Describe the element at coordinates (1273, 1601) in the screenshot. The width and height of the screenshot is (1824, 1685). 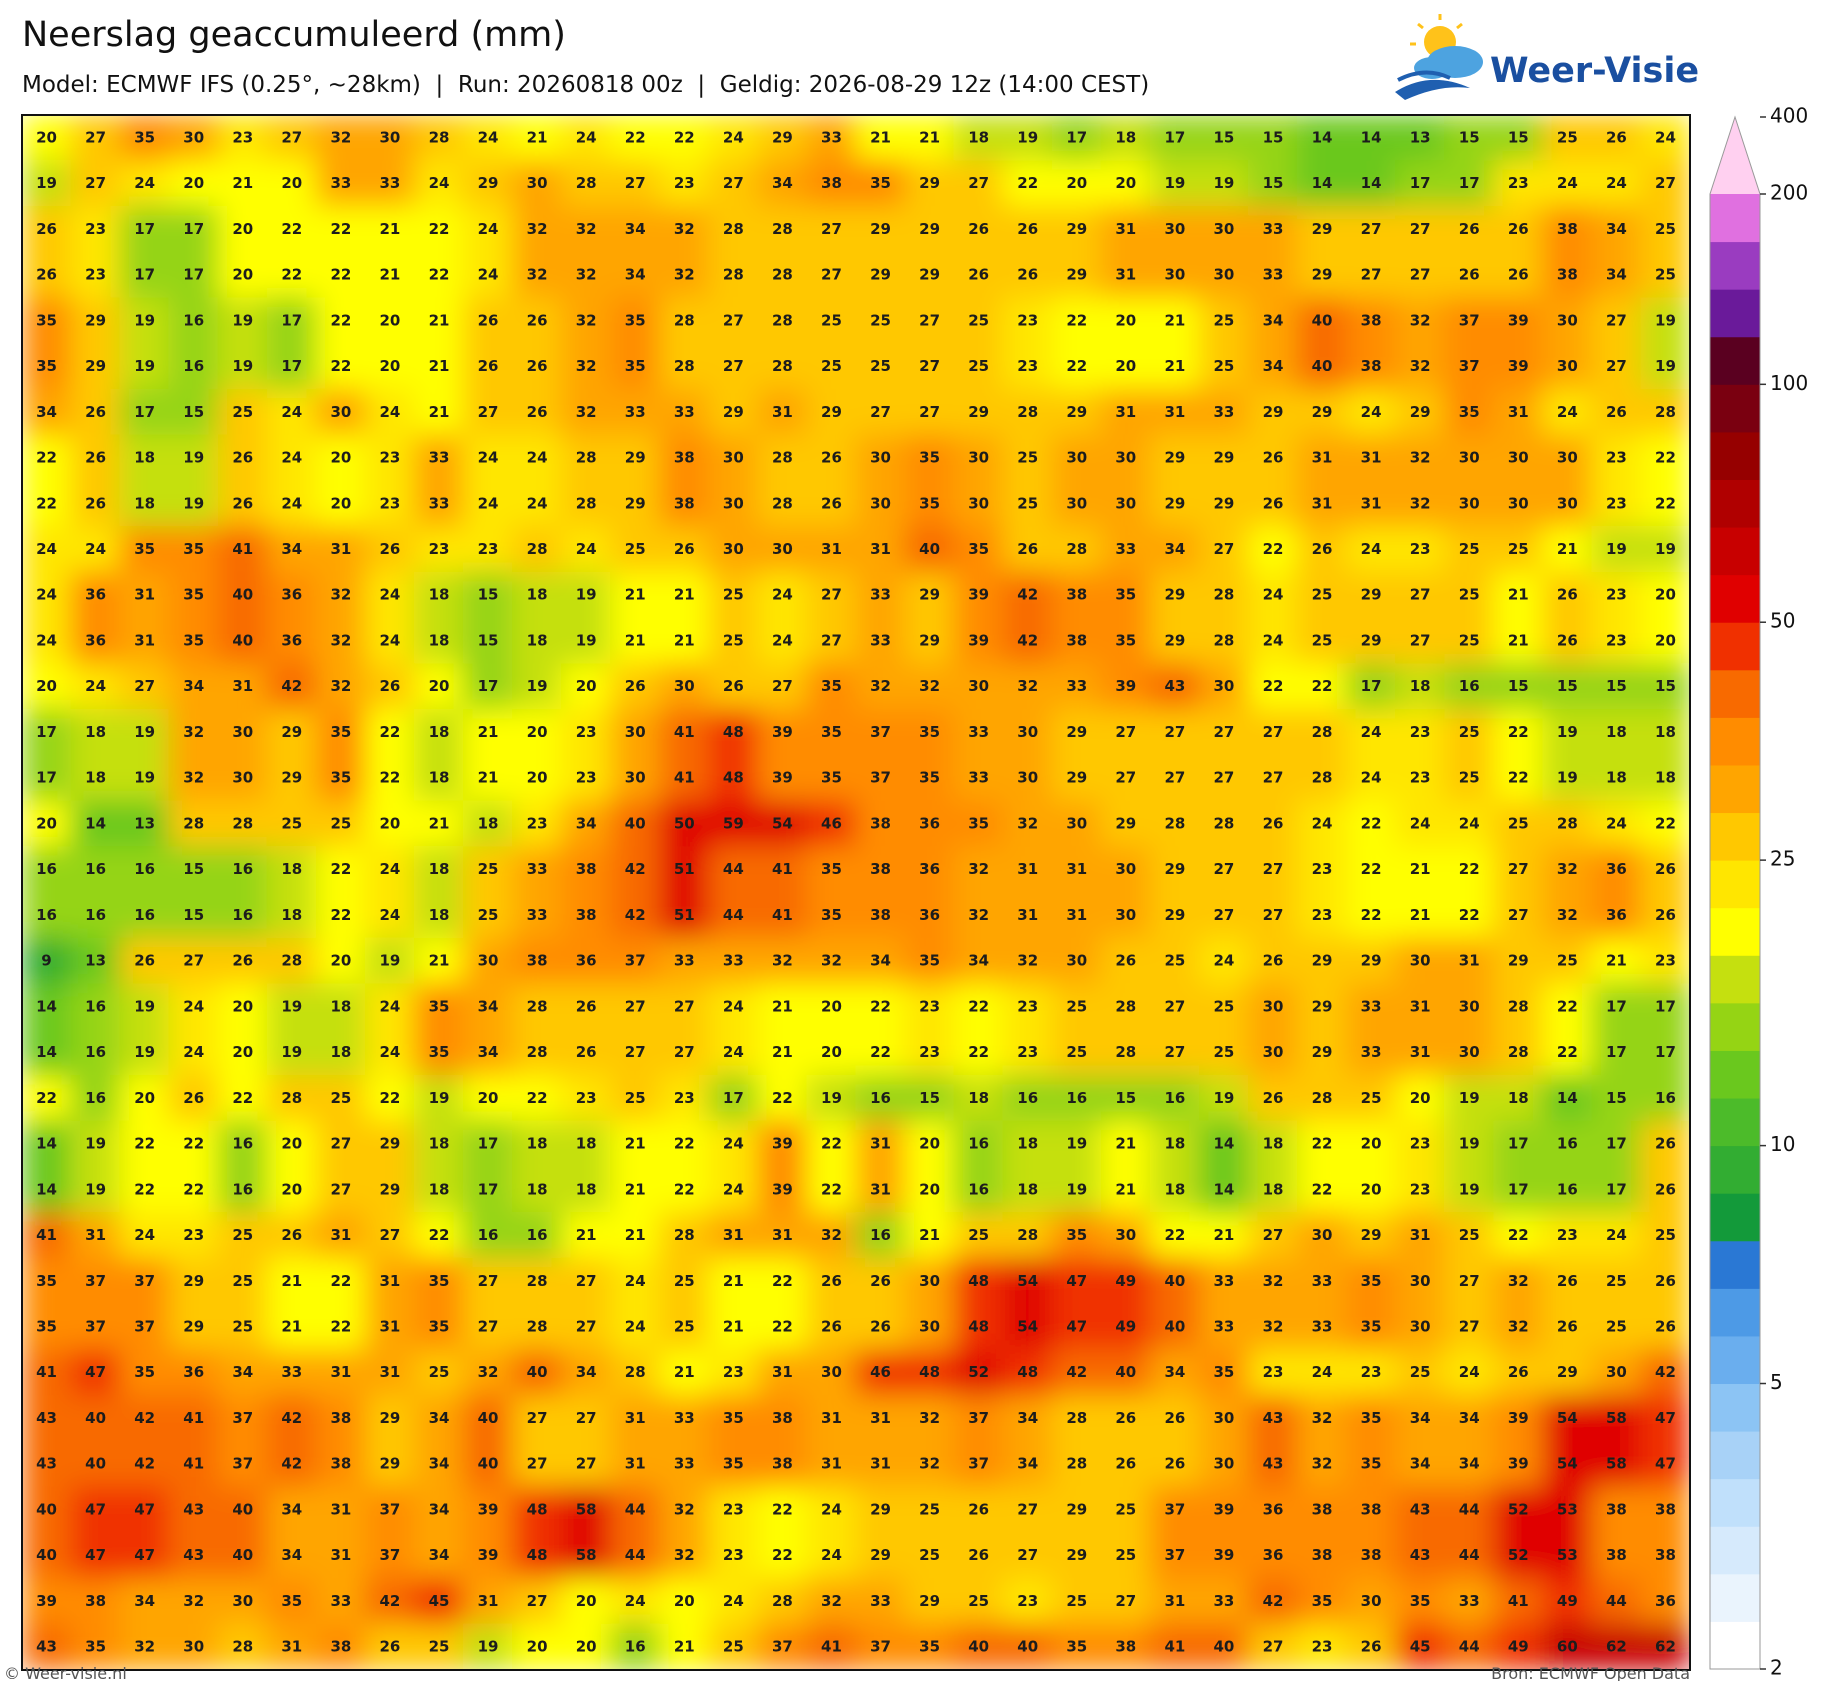
I see `precip-value: 42` at that location.